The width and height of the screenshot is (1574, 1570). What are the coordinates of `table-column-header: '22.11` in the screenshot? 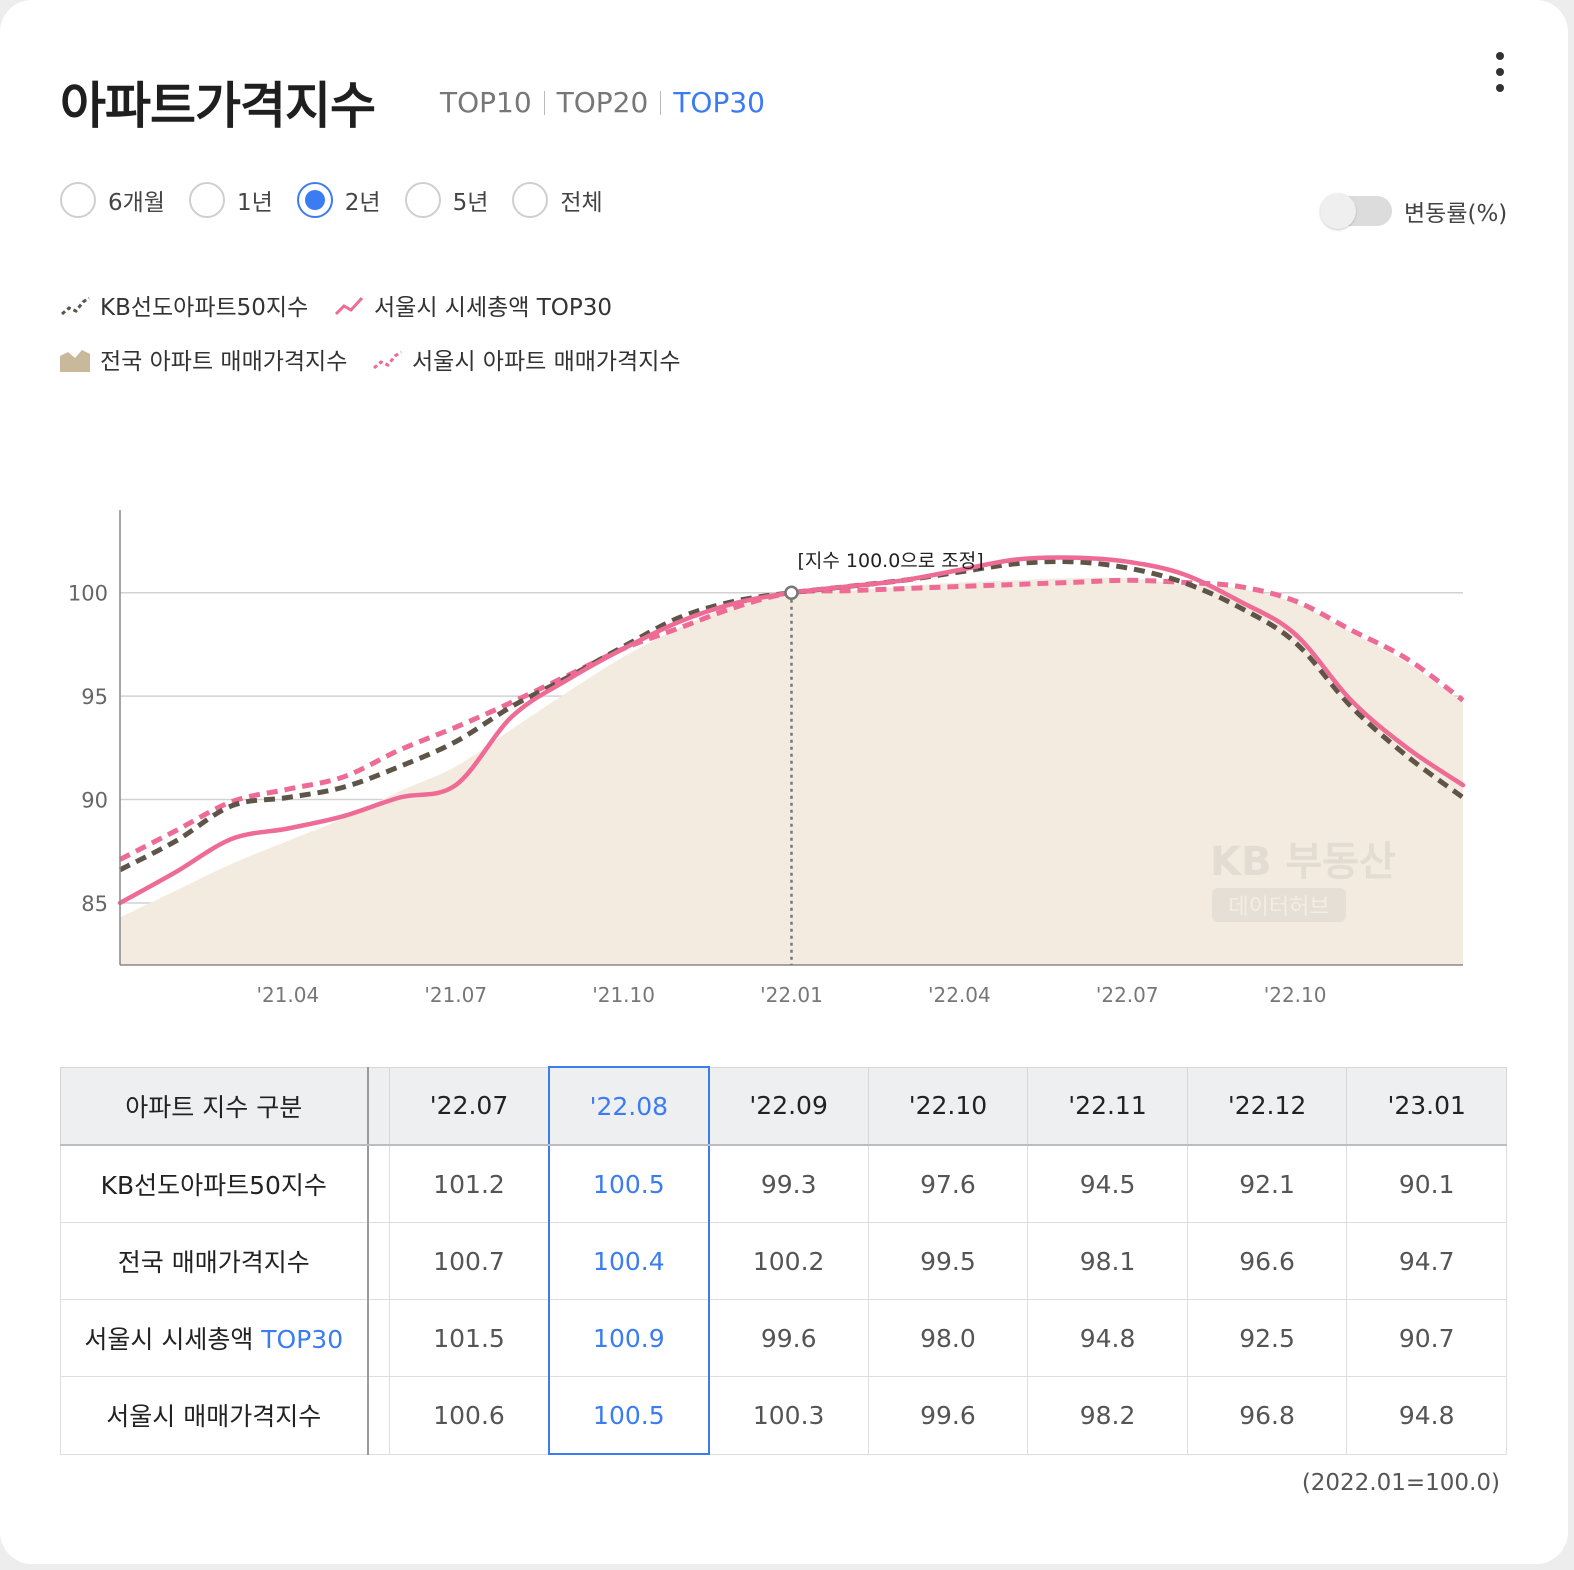 It's located at (1107, 1106).